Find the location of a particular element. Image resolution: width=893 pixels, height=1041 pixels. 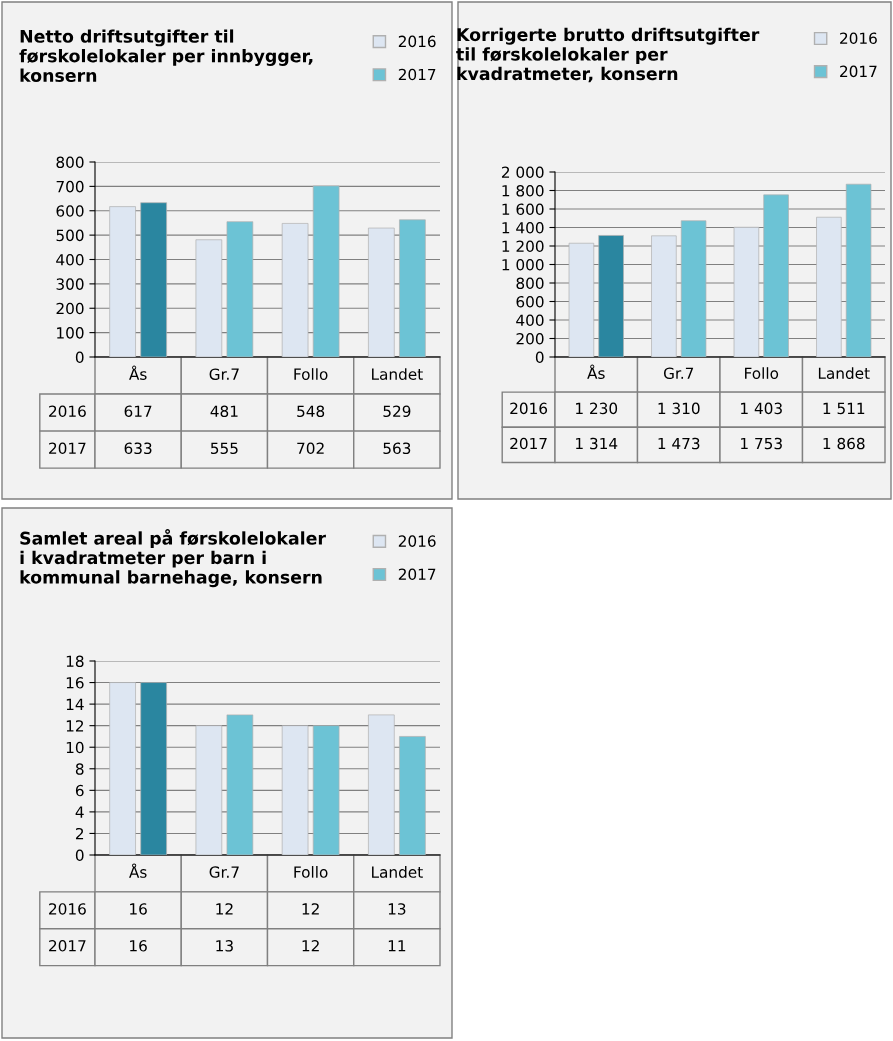

data-label: 481 is located at coordinates (224, 411).